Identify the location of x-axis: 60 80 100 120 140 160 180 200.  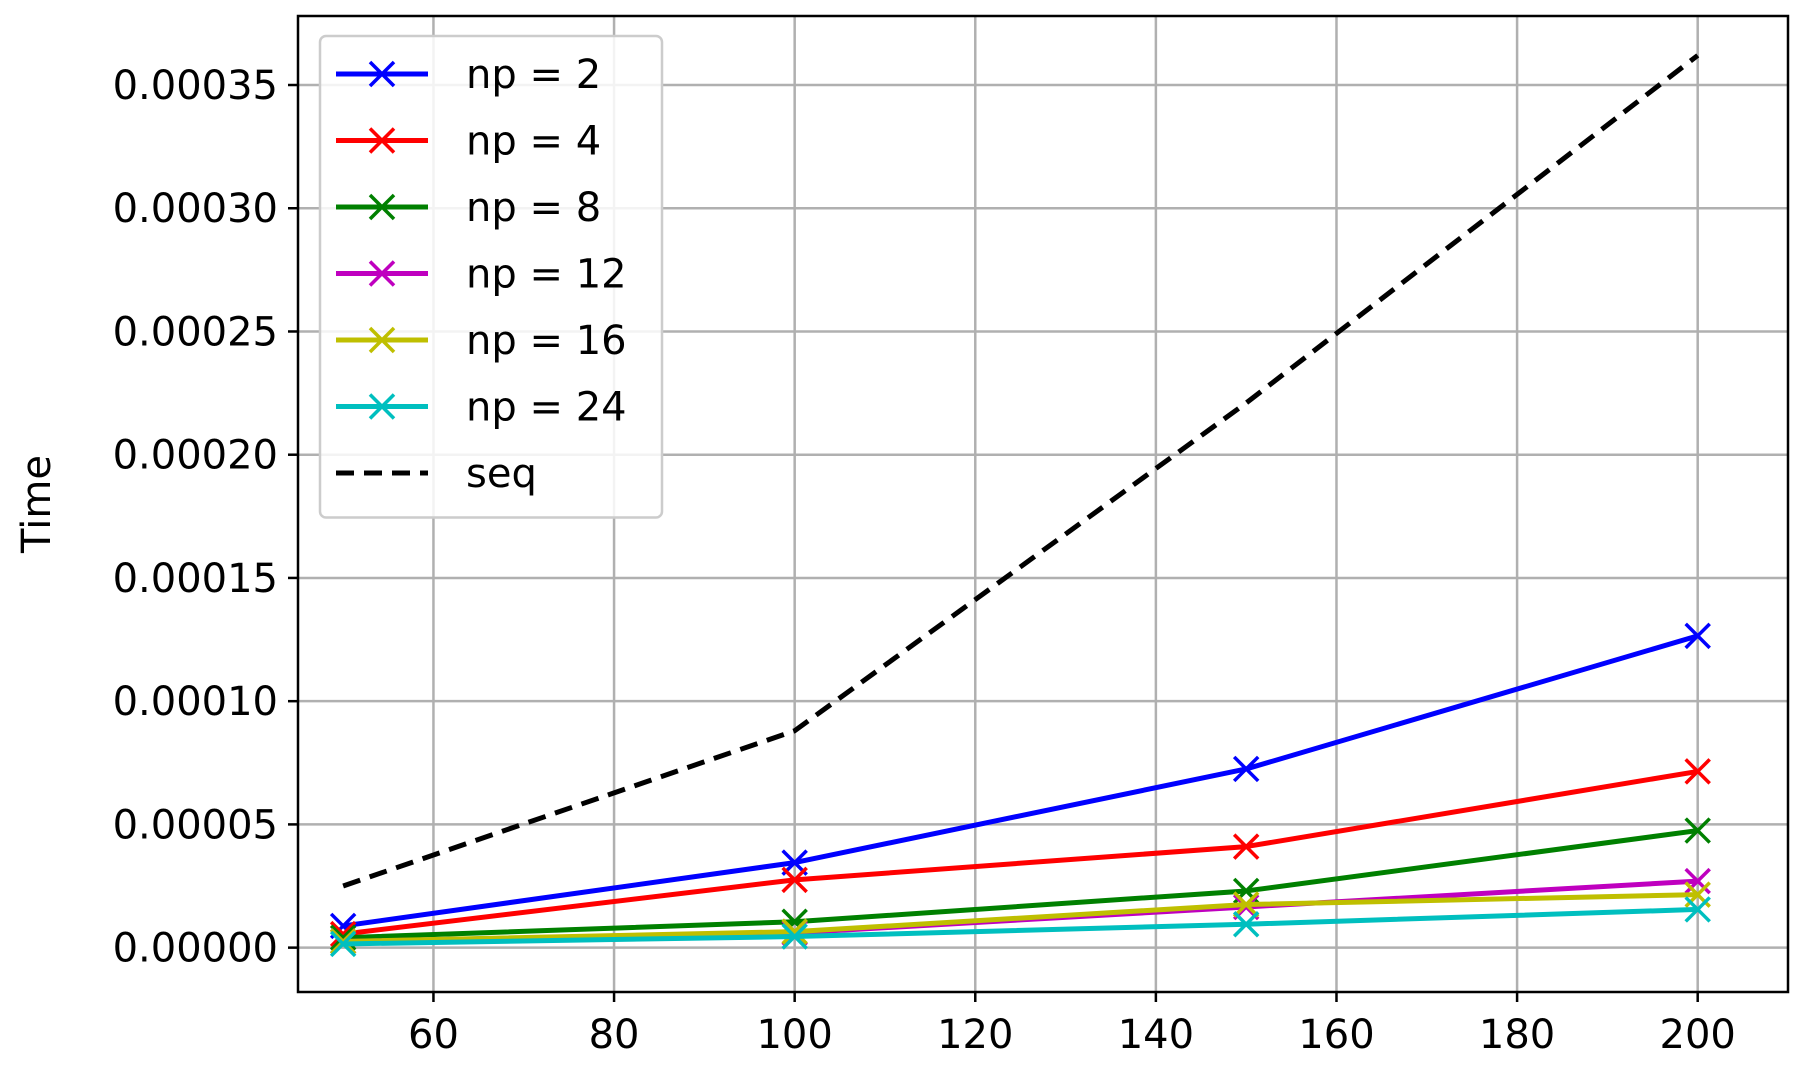
(1072, 1025).